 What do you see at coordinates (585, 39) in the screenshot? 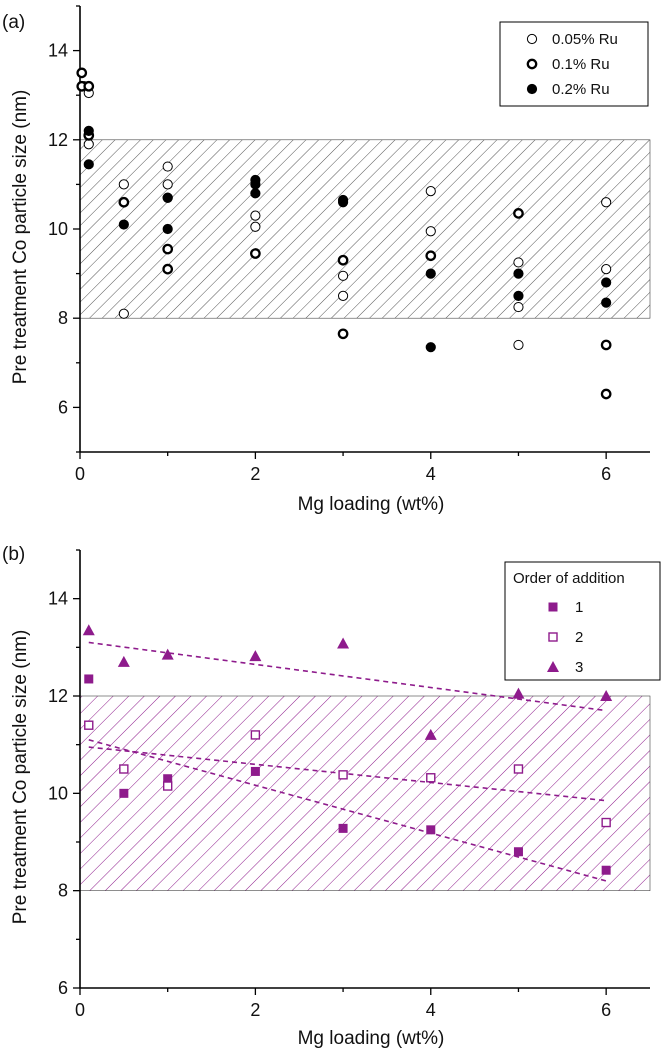
I see `legend-label: 0.05% Ru` at bounding box center [585, 39].